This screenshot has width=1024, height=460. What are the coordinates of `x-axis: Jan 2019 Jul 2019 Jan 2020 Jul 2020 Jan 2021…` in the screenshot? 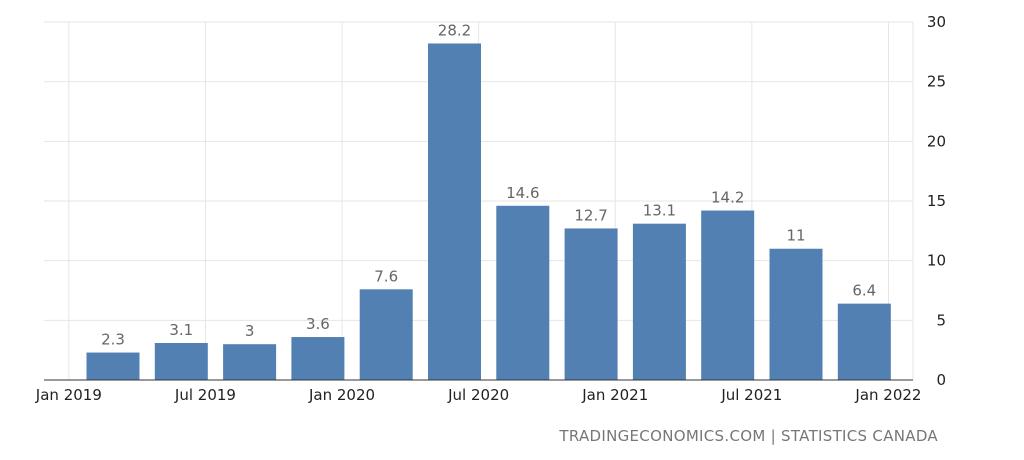 It's located at (478, 391).